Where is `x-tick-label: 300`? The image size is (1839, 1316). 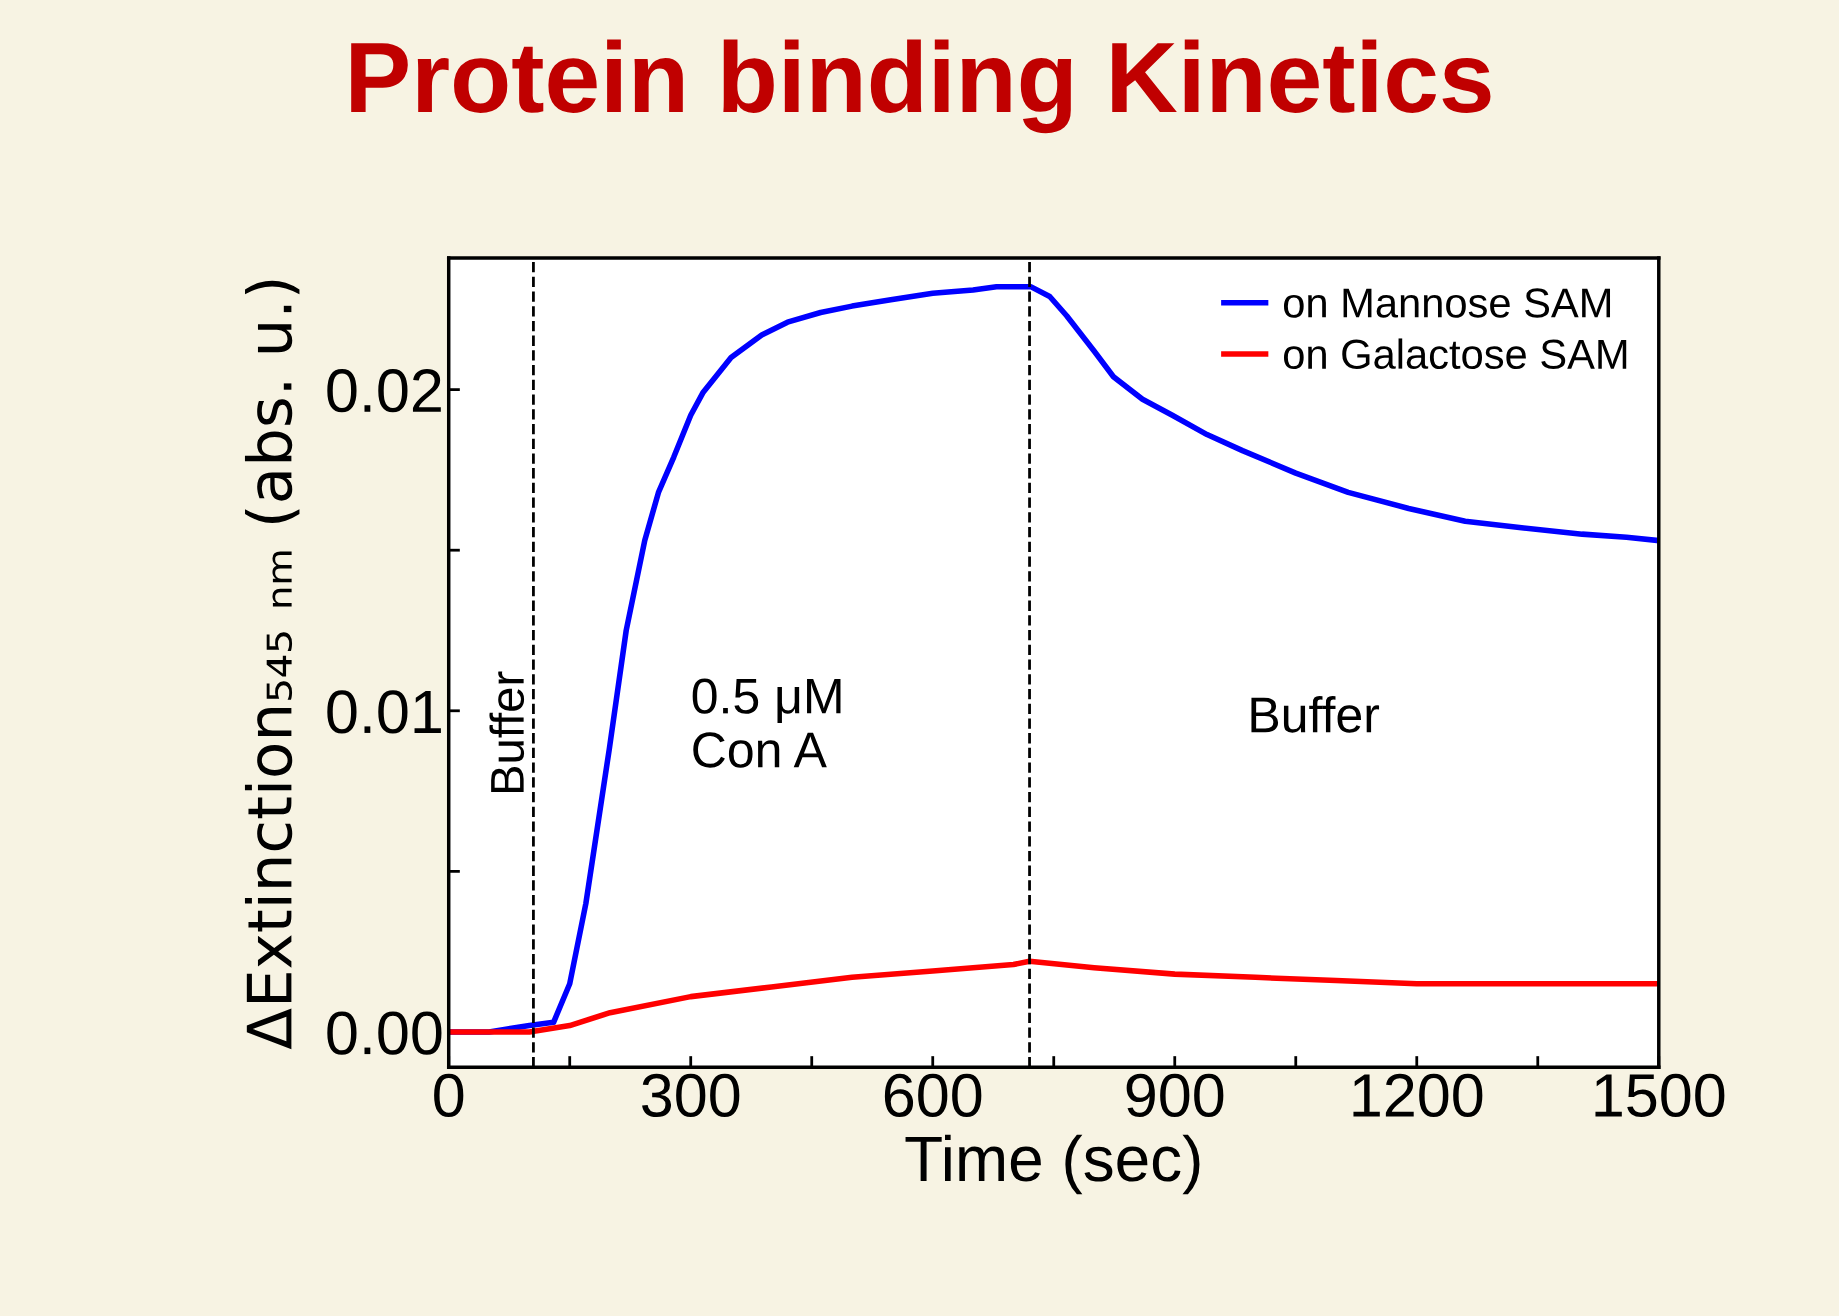
x-tick-label: 300 is located at coordinates (691, 1095).